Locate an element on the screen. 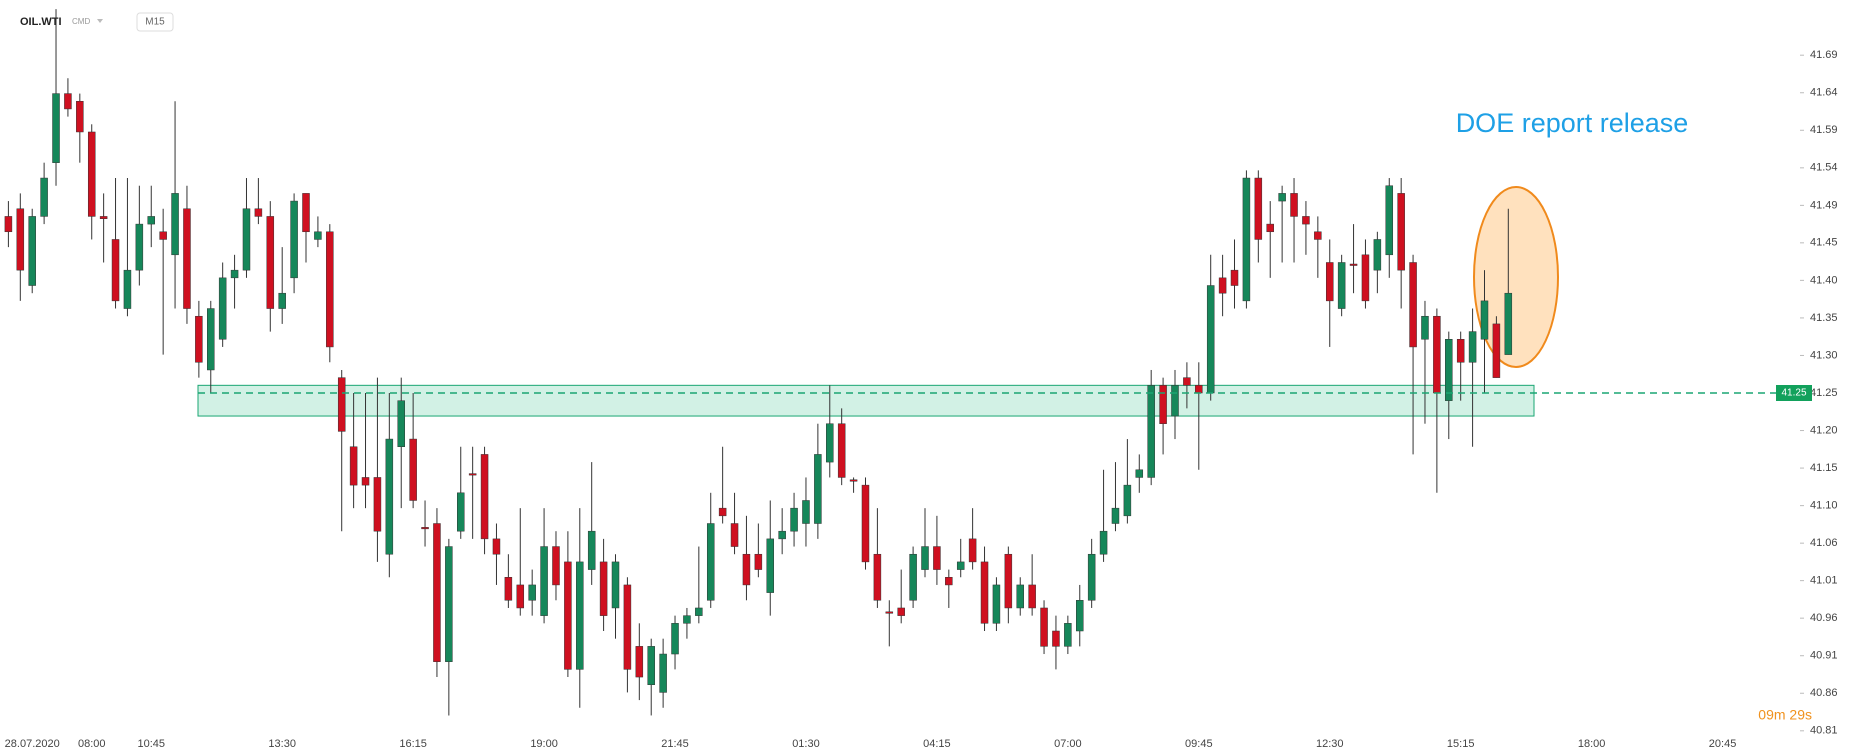  y-tick-label: 41.45 is located at coordinates (1824, 243).